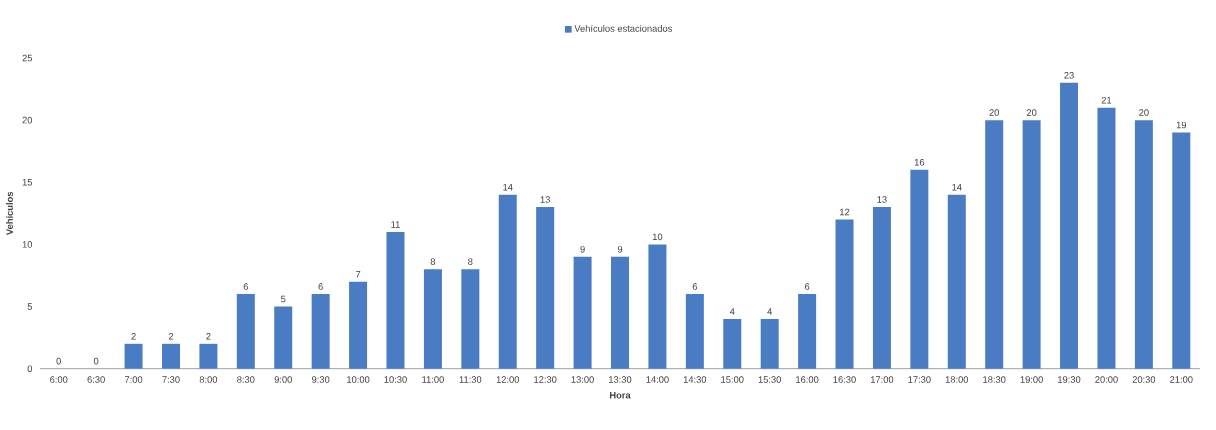  What do you see at coordinates (1144, 379) in the screenshot?
I see `x-tick-label: 20:30` at bounding box center [1144, 379].